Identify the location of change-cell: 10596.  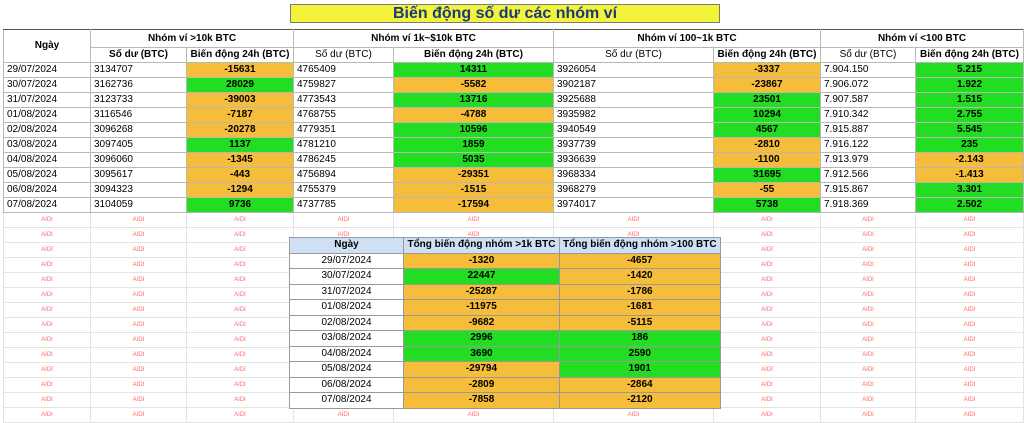
(473, 130).